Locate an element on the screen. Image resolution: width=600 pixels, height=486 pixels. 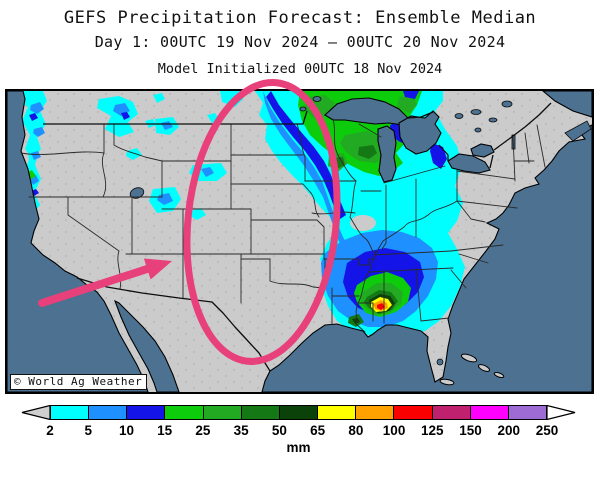
colorbar-right-arrow is located at coordinates (561, 412).